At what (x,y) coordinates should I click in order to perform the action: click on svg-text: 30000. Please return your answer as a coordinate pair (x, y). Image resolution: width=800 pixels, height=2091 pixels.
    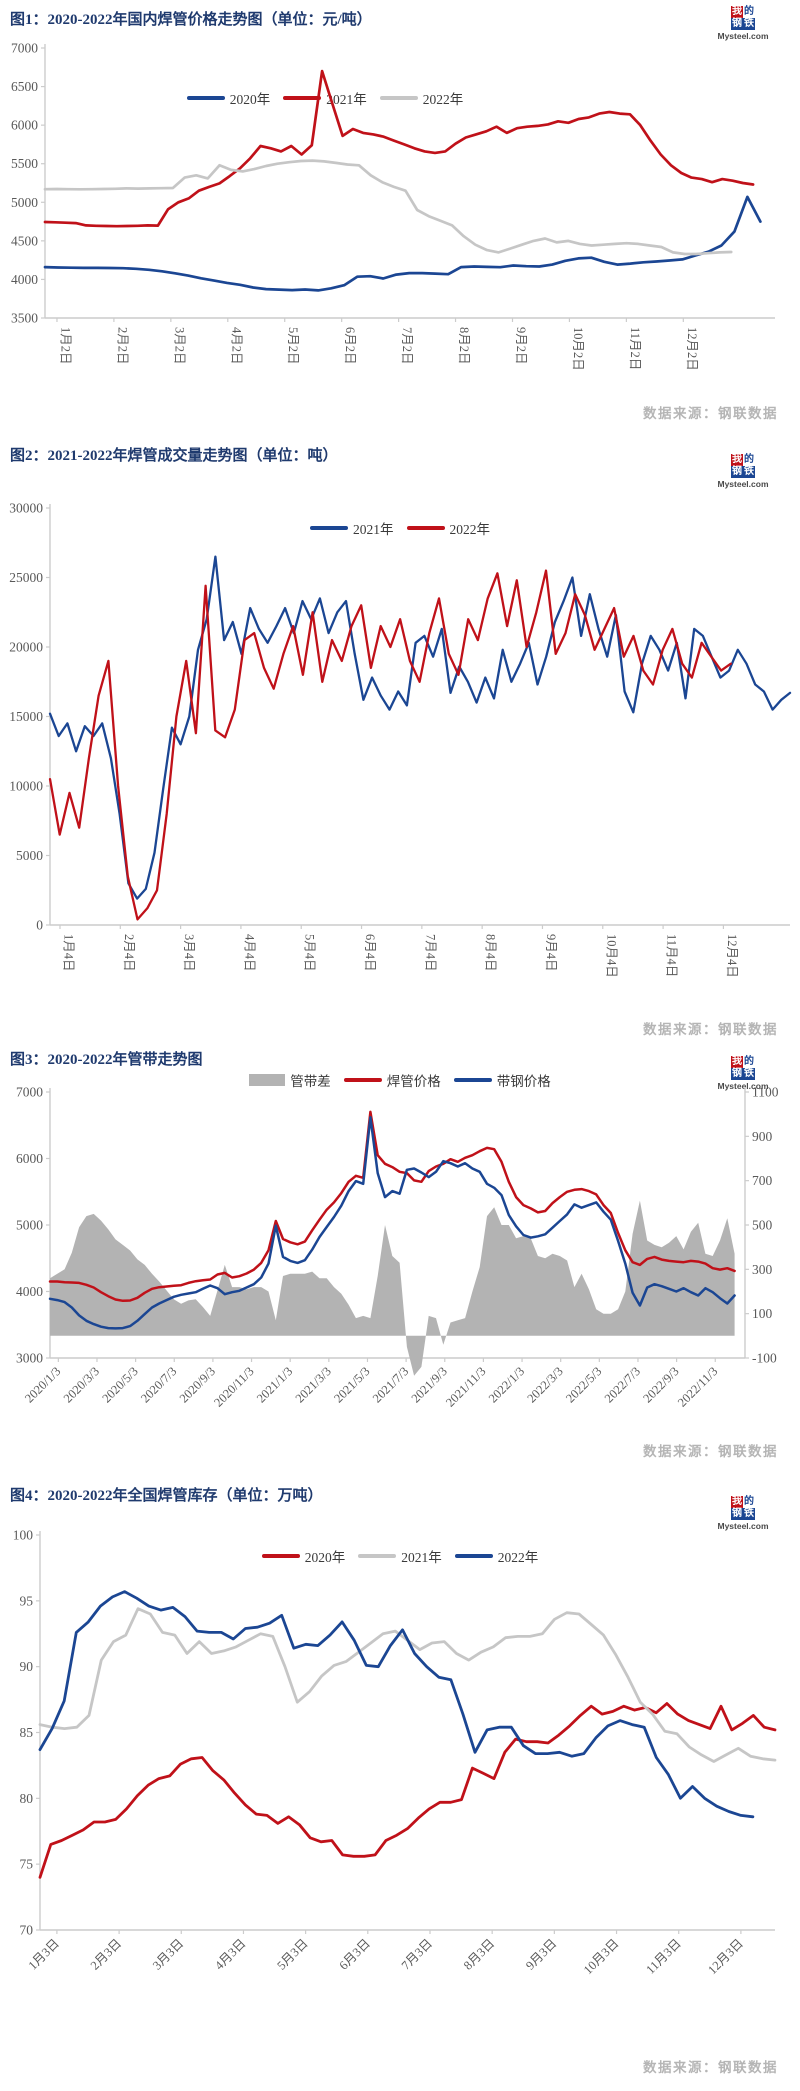
    Looking at the image, I should click on (26, 508).